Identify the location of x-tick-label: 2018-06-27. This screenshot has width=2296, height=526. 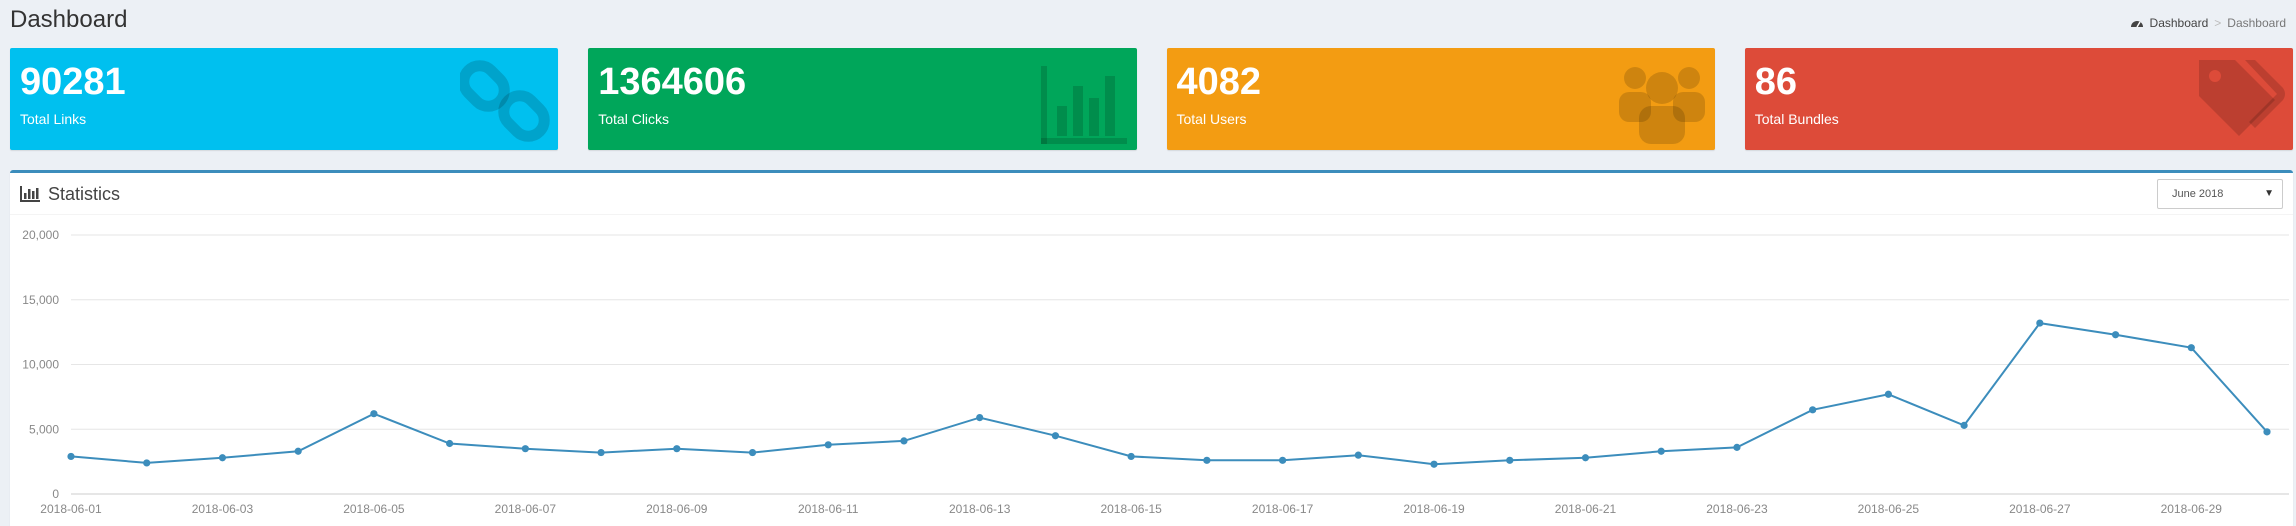
(2040, 509).